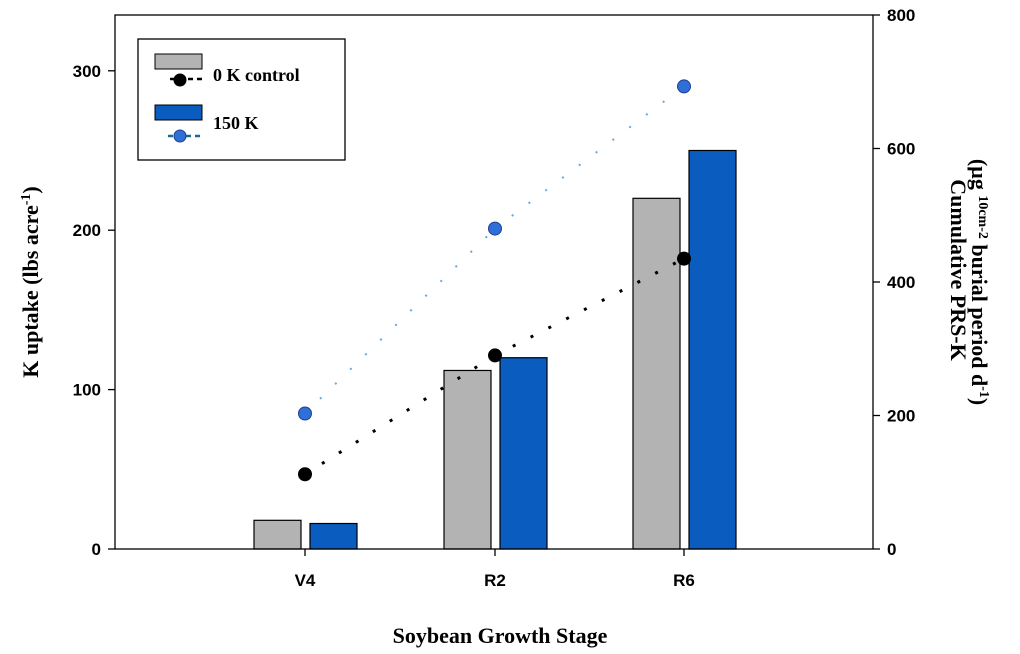  I want to click on y2-tick-label: 0, so click(891, 549).